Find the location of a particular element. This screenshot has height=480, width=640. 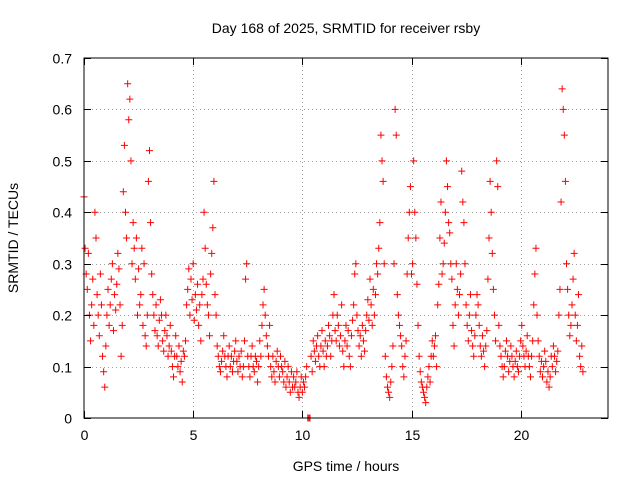

y-tick-label: 0.7 is located at coordinates (63, 59).